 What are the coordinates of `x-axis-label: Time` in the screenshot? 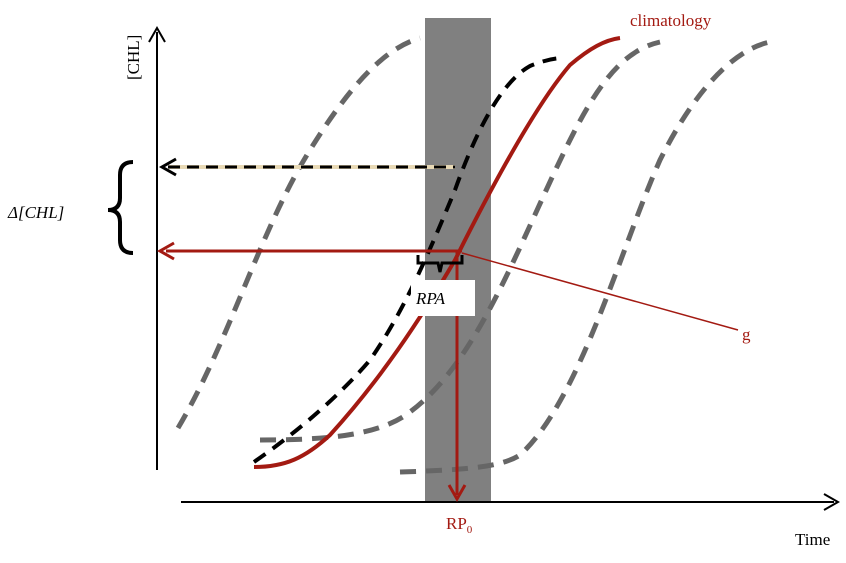 It's located at (812, 539).